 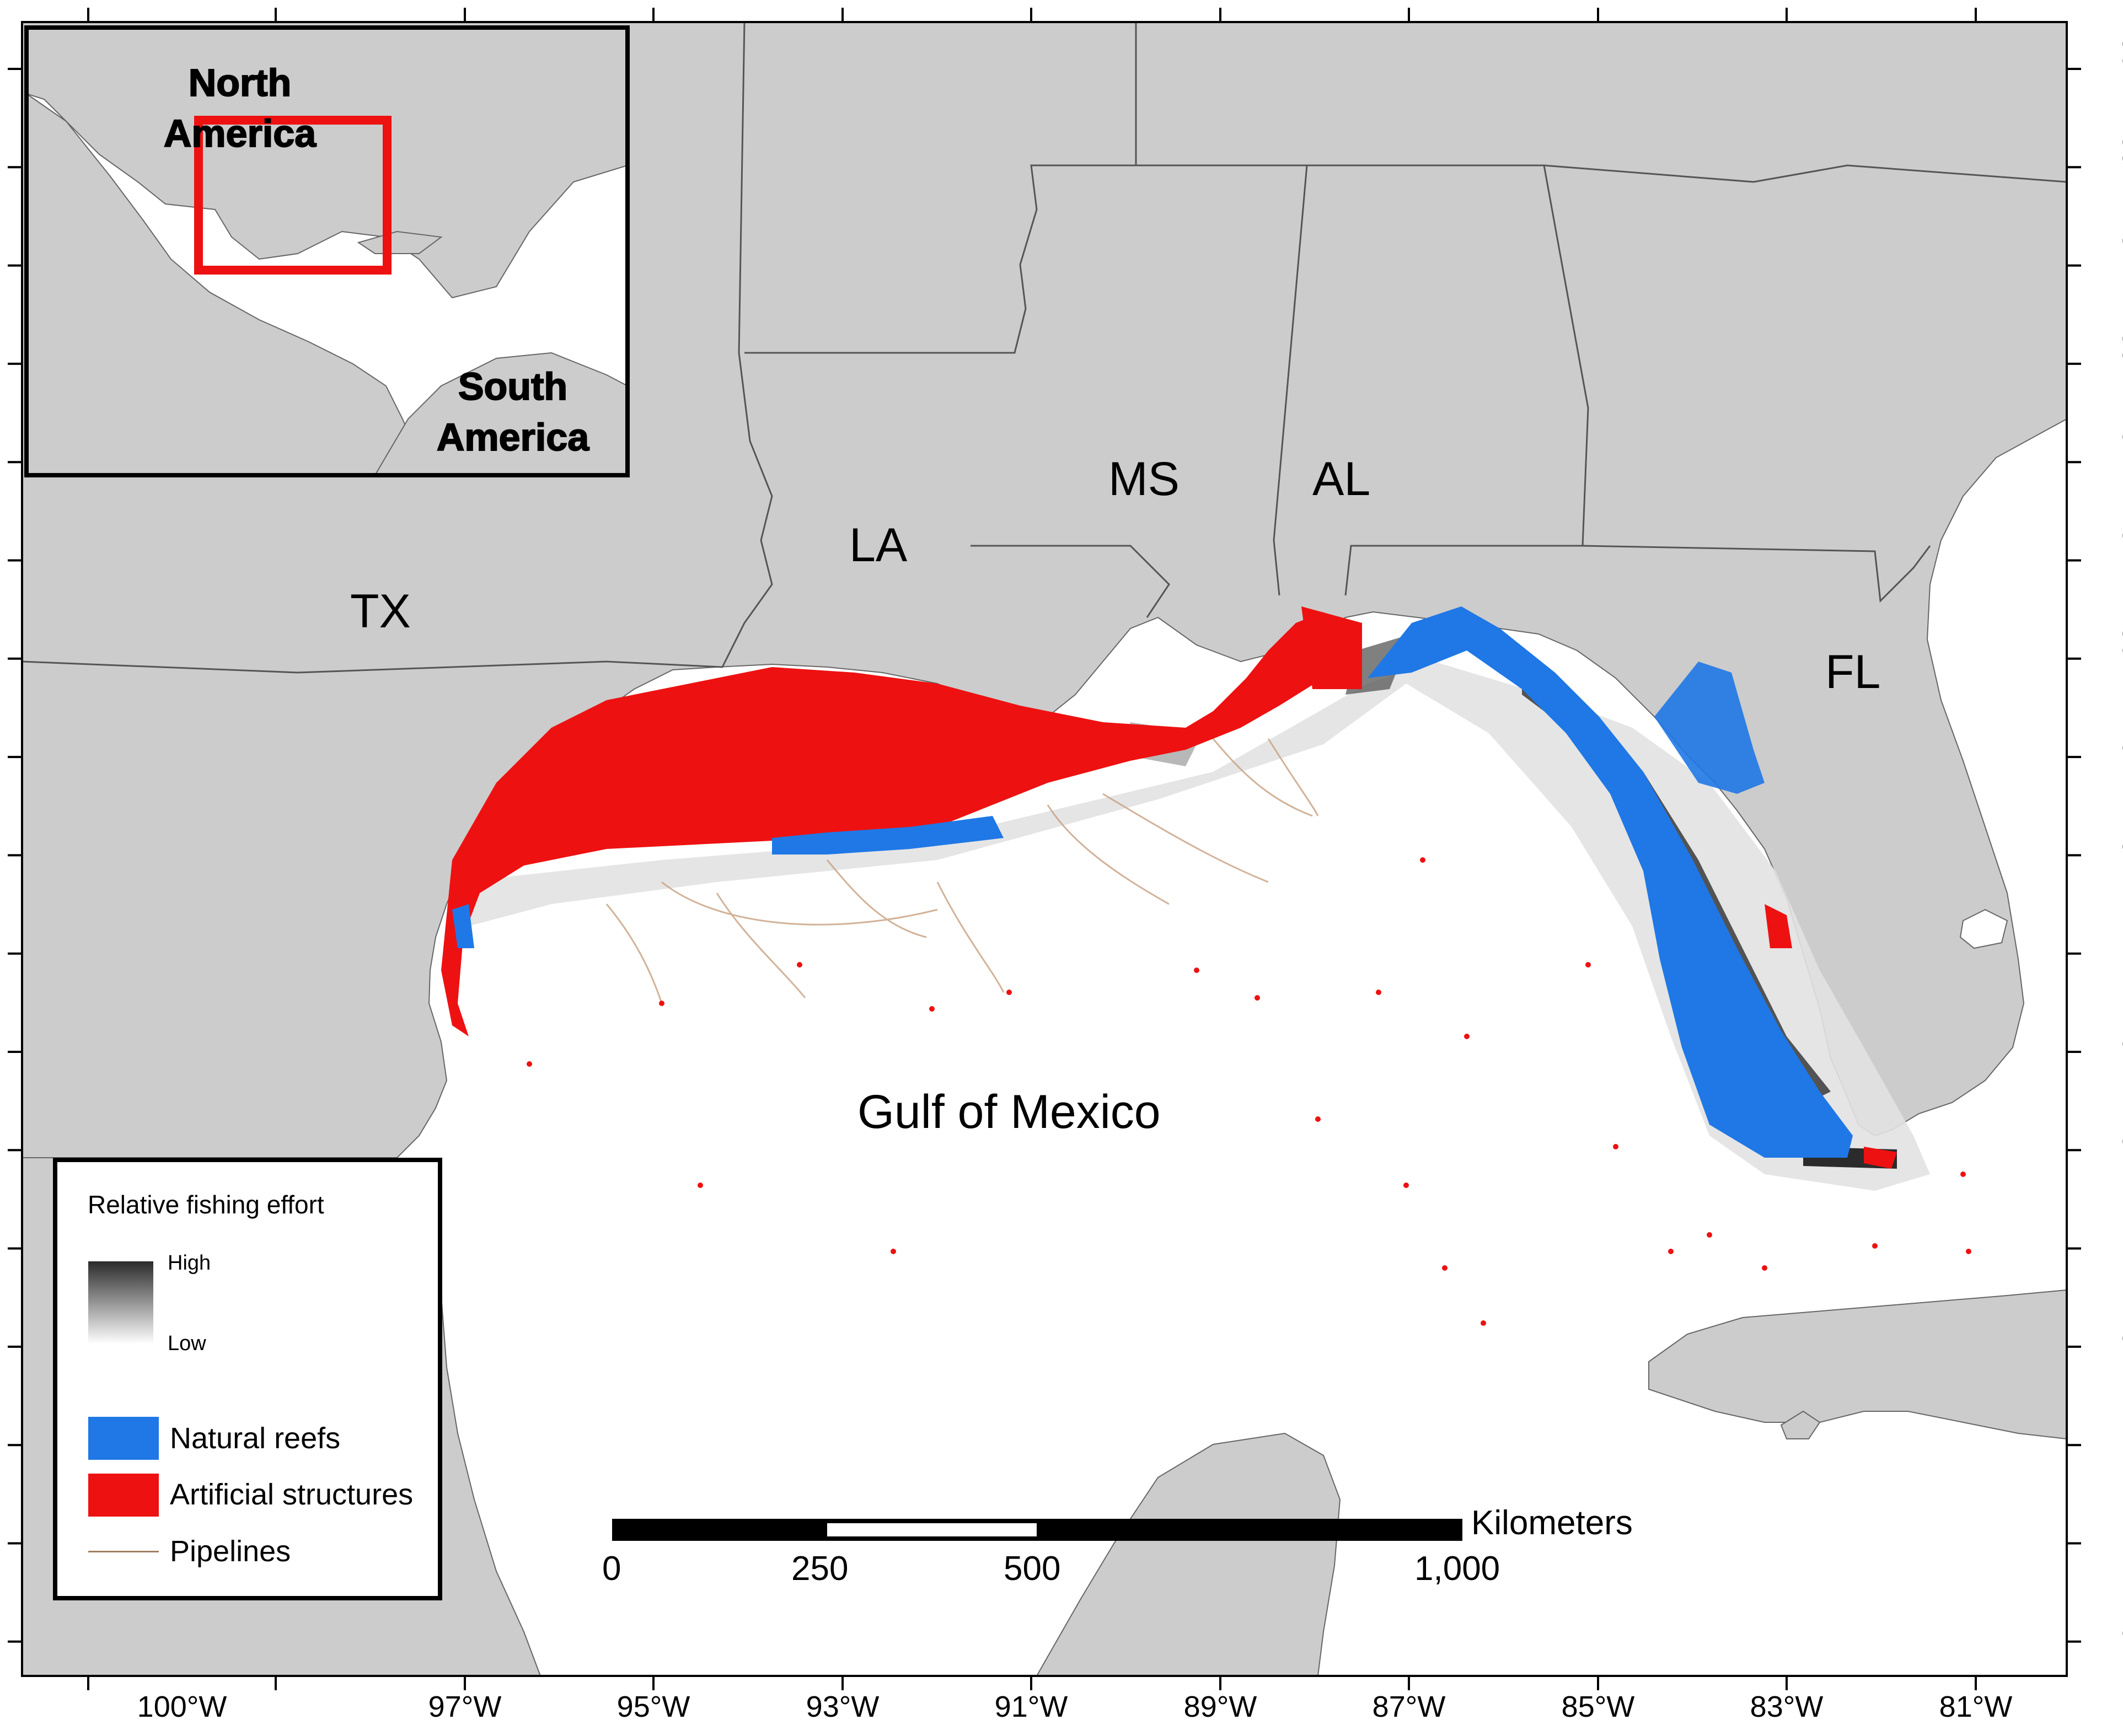 What do you see at coordinates (820, 1569) in the screenshot?
I see `scale-tick-250: 250` at bounding box center [820, 1569].